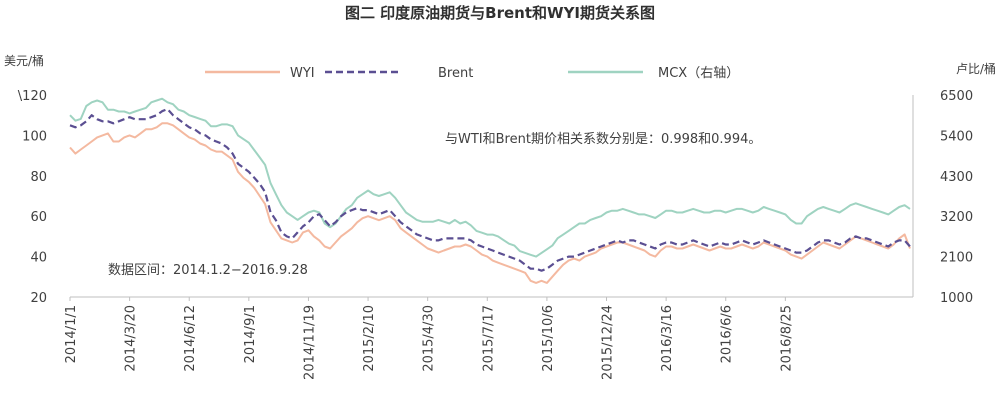  Describe the element at coordinates (956, 197) in the screenshot. I see `right-y-axis: 6500 5400 4300 3200 2100 1000` at that location.